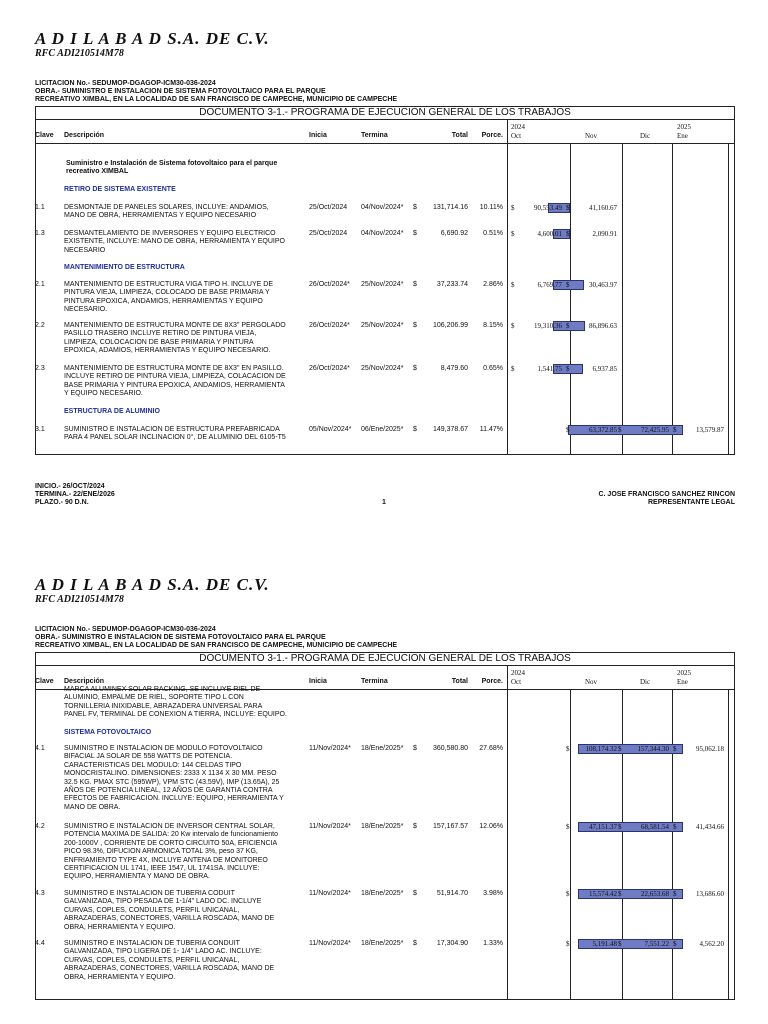  Describe the element at coordinates (548, 326) in the screenshot. I see `bar-amount: 19,310.36` at that location.